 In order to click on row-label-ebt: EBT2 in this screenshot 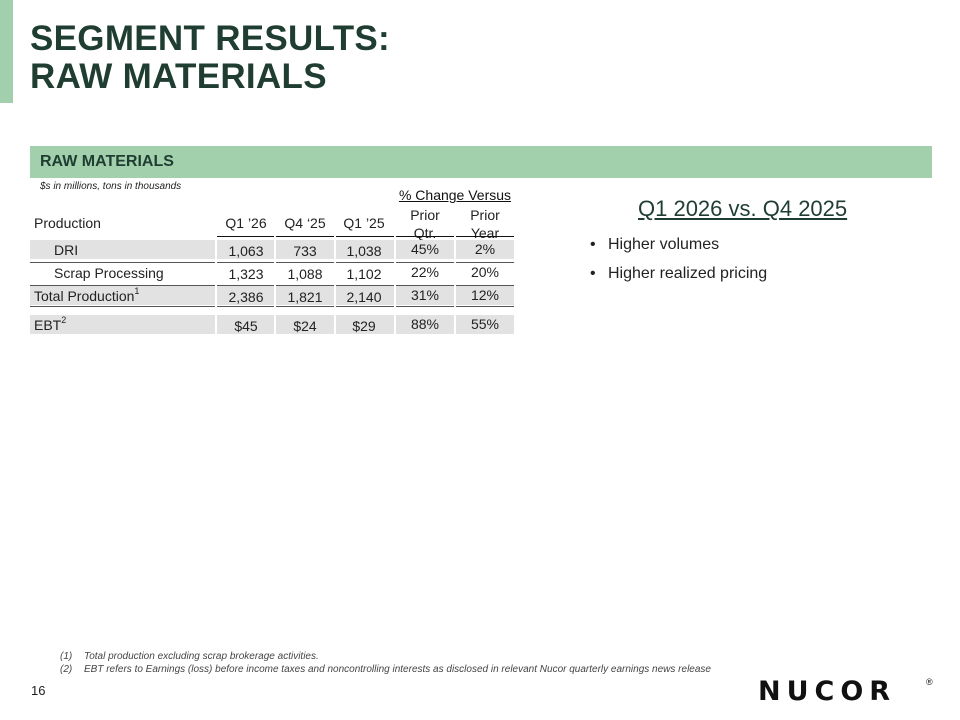, I will do `click(50, 324)`.